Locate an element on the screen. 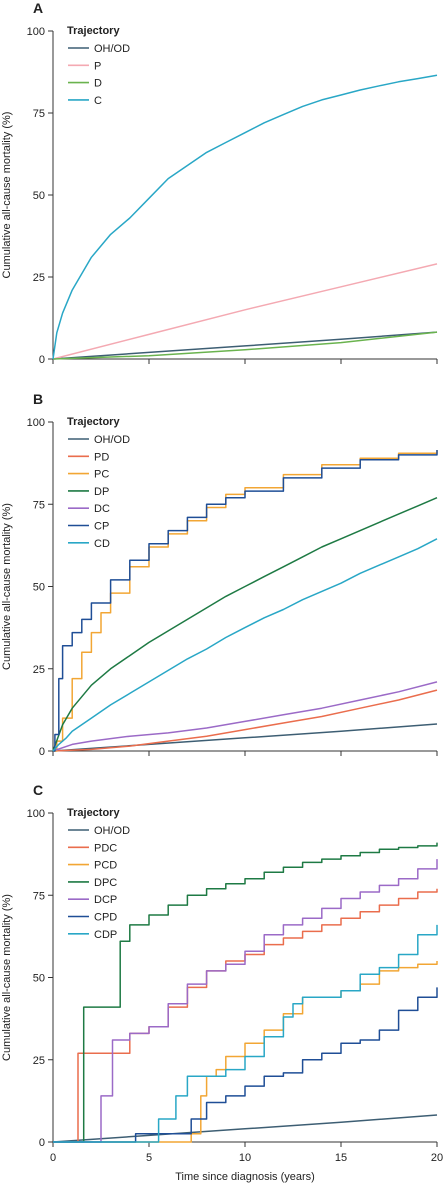 Image resolution: width=445 pixels, height=1187 pixels. series-line-d is located at coordinates (245, 345).